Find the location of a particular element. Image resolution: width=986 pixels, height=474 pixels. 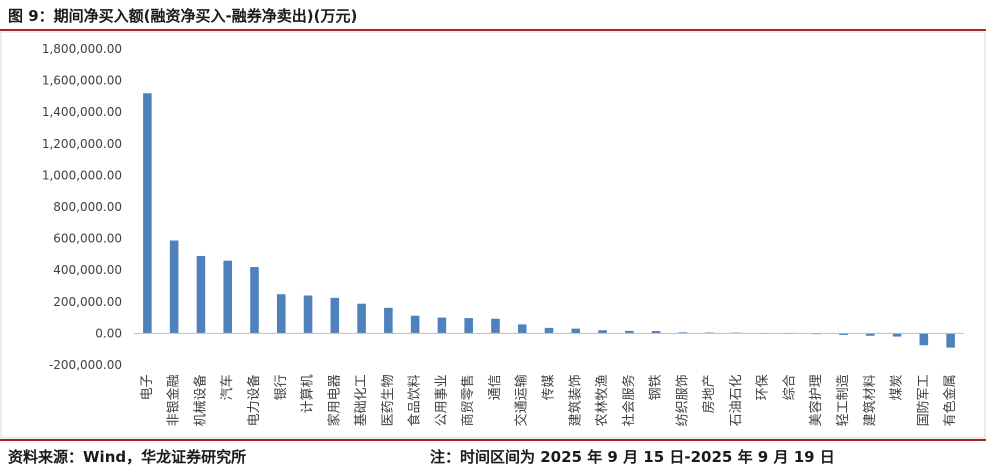

y-tick-label: 800,000.00 is located at coordinates (87, 207).